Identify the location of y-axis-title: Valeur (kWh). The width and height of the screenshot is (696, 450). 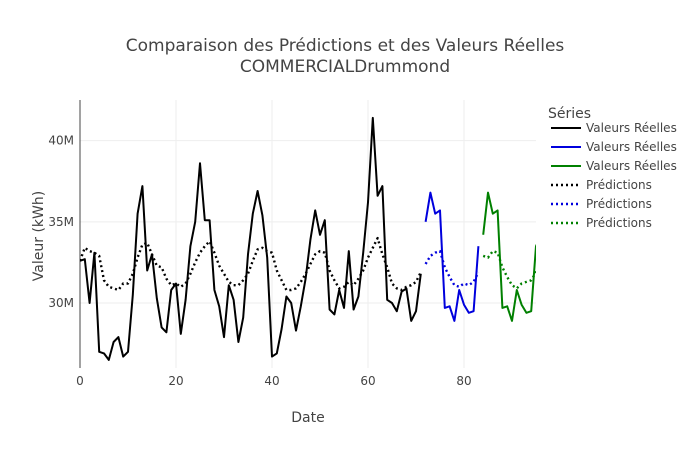
(39, 236).